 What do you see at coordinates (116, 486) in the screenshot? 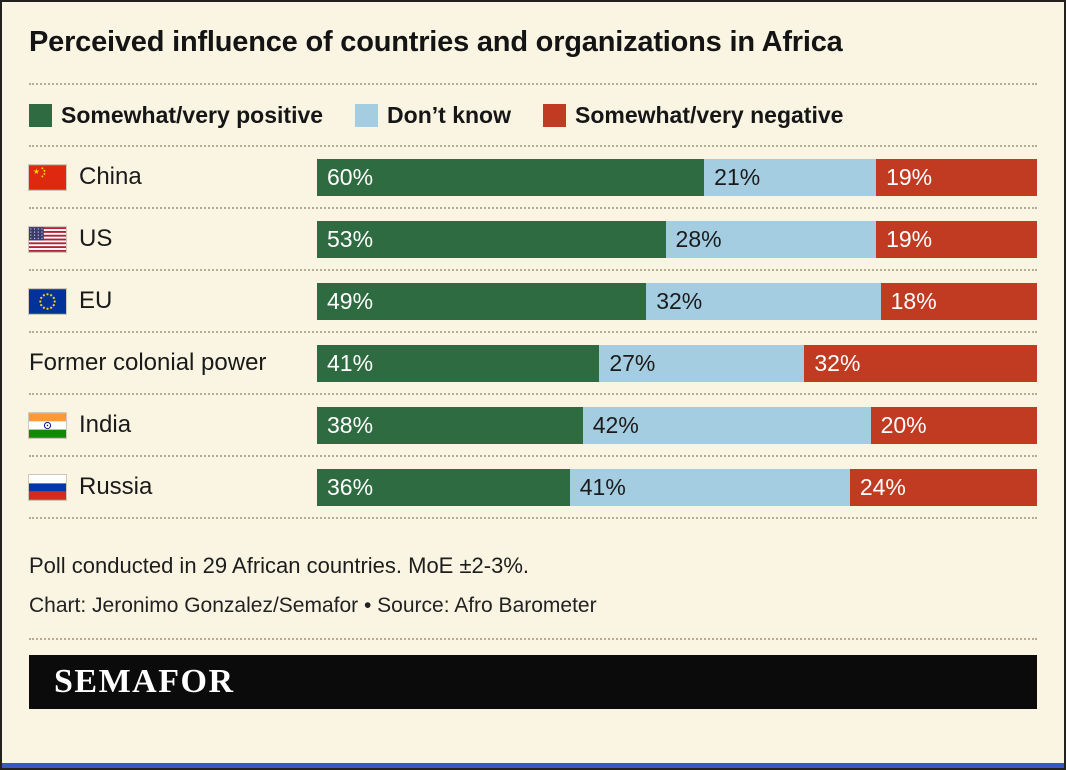
I see `row-label-text: Russia` at bounding box center [116, 486].